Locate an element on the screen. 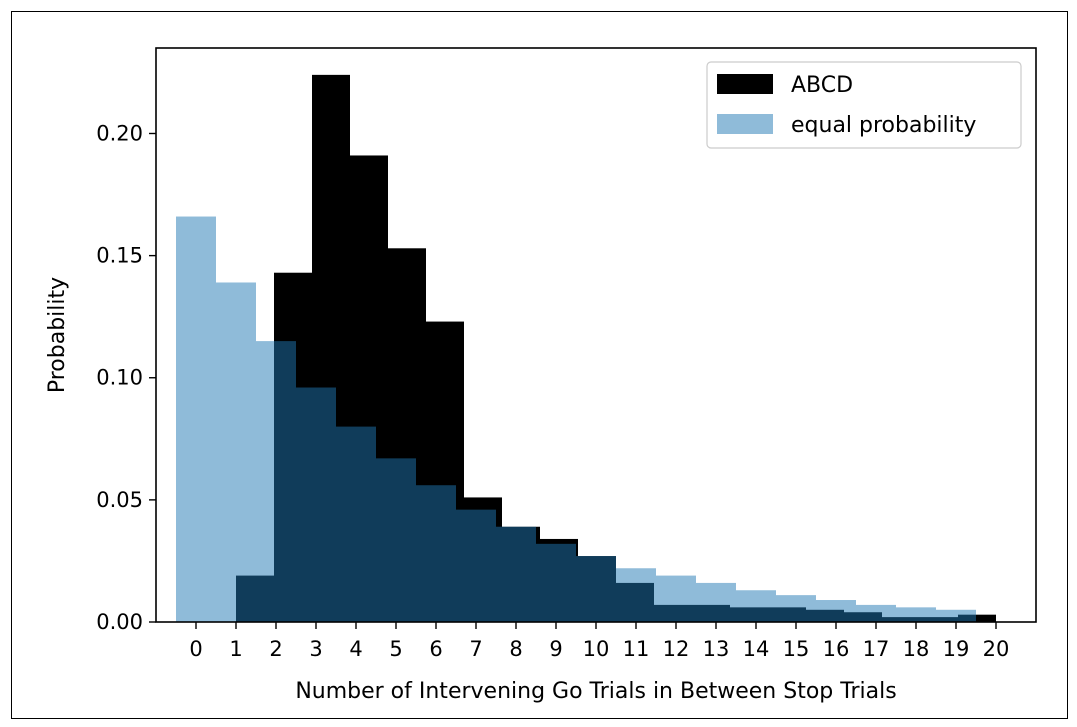 This screenshot has height=727, width=1077. x-tick-label-12: 12 is located at coordinates (676, 649).